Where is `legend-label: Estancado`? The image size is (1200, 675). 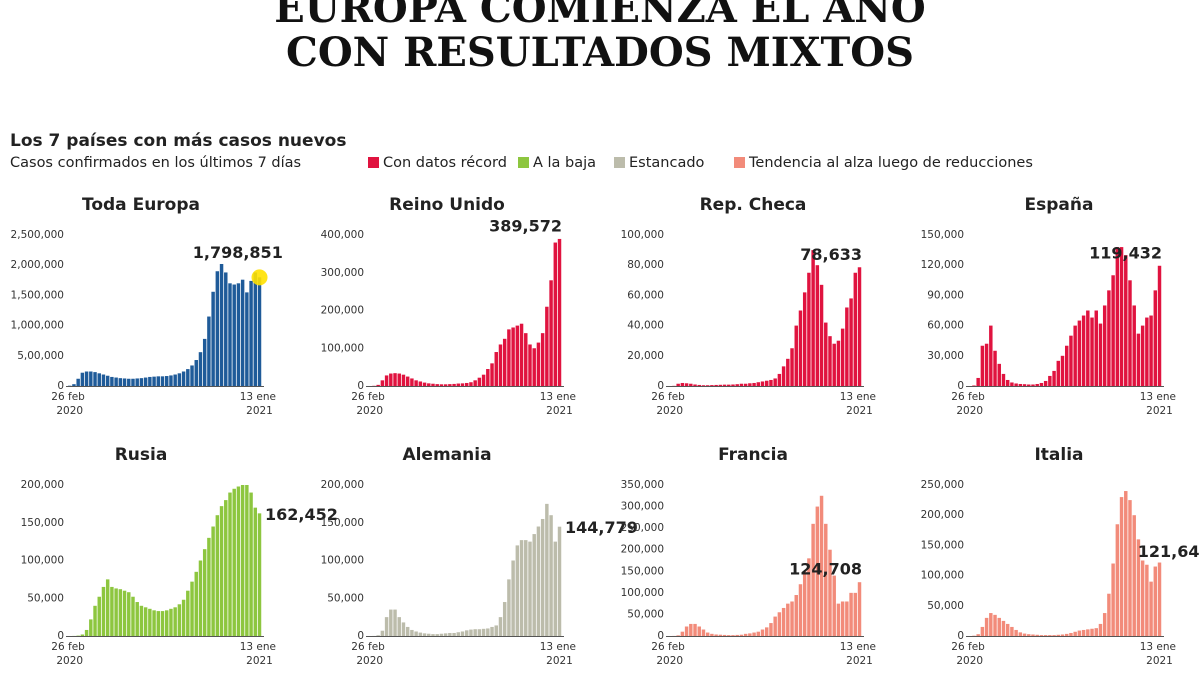
legend-label: Estancado is located at coordinates (667, 163).